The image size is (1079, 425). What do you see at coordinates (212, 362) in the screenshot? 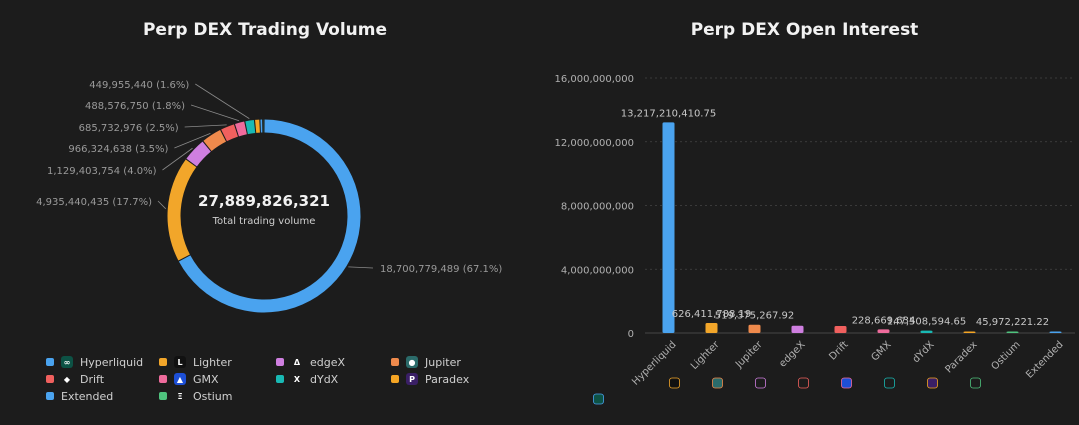
I see `legend-label-lighter: Lighter` at bounding box center [212, 362].